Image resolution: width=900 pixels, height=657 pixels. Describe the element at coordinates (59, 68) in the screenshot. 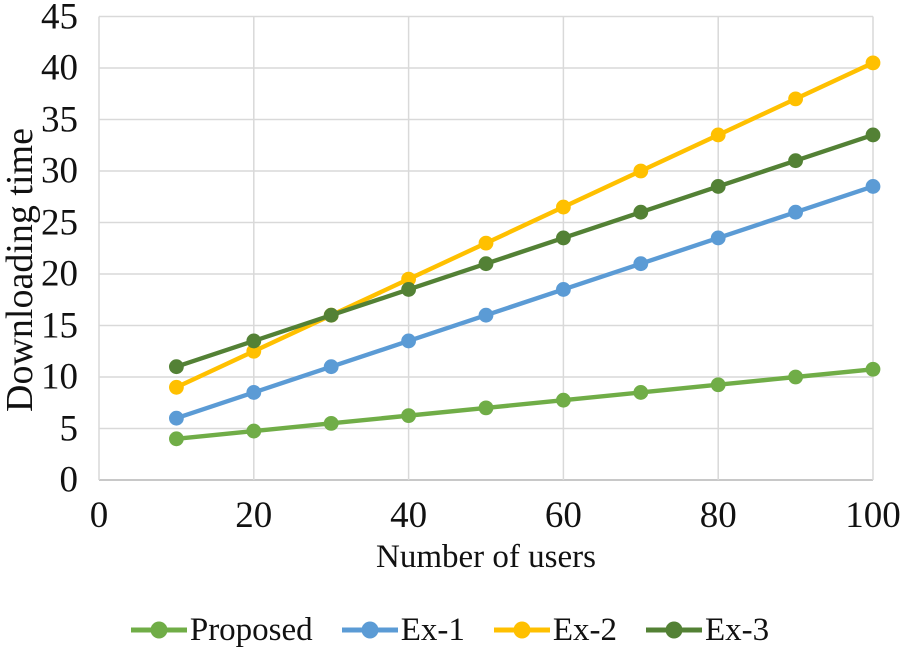

I see `y-tick-label: 40` at that location.